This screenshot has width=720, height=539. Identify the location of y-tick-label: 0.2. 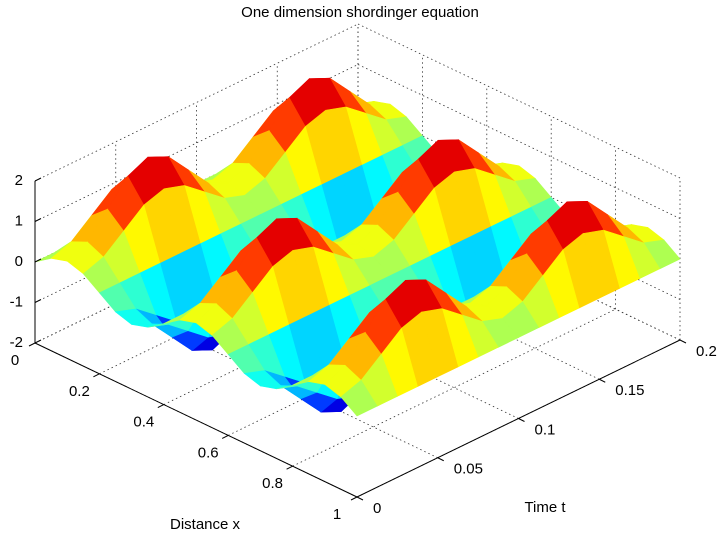
(706, 351).